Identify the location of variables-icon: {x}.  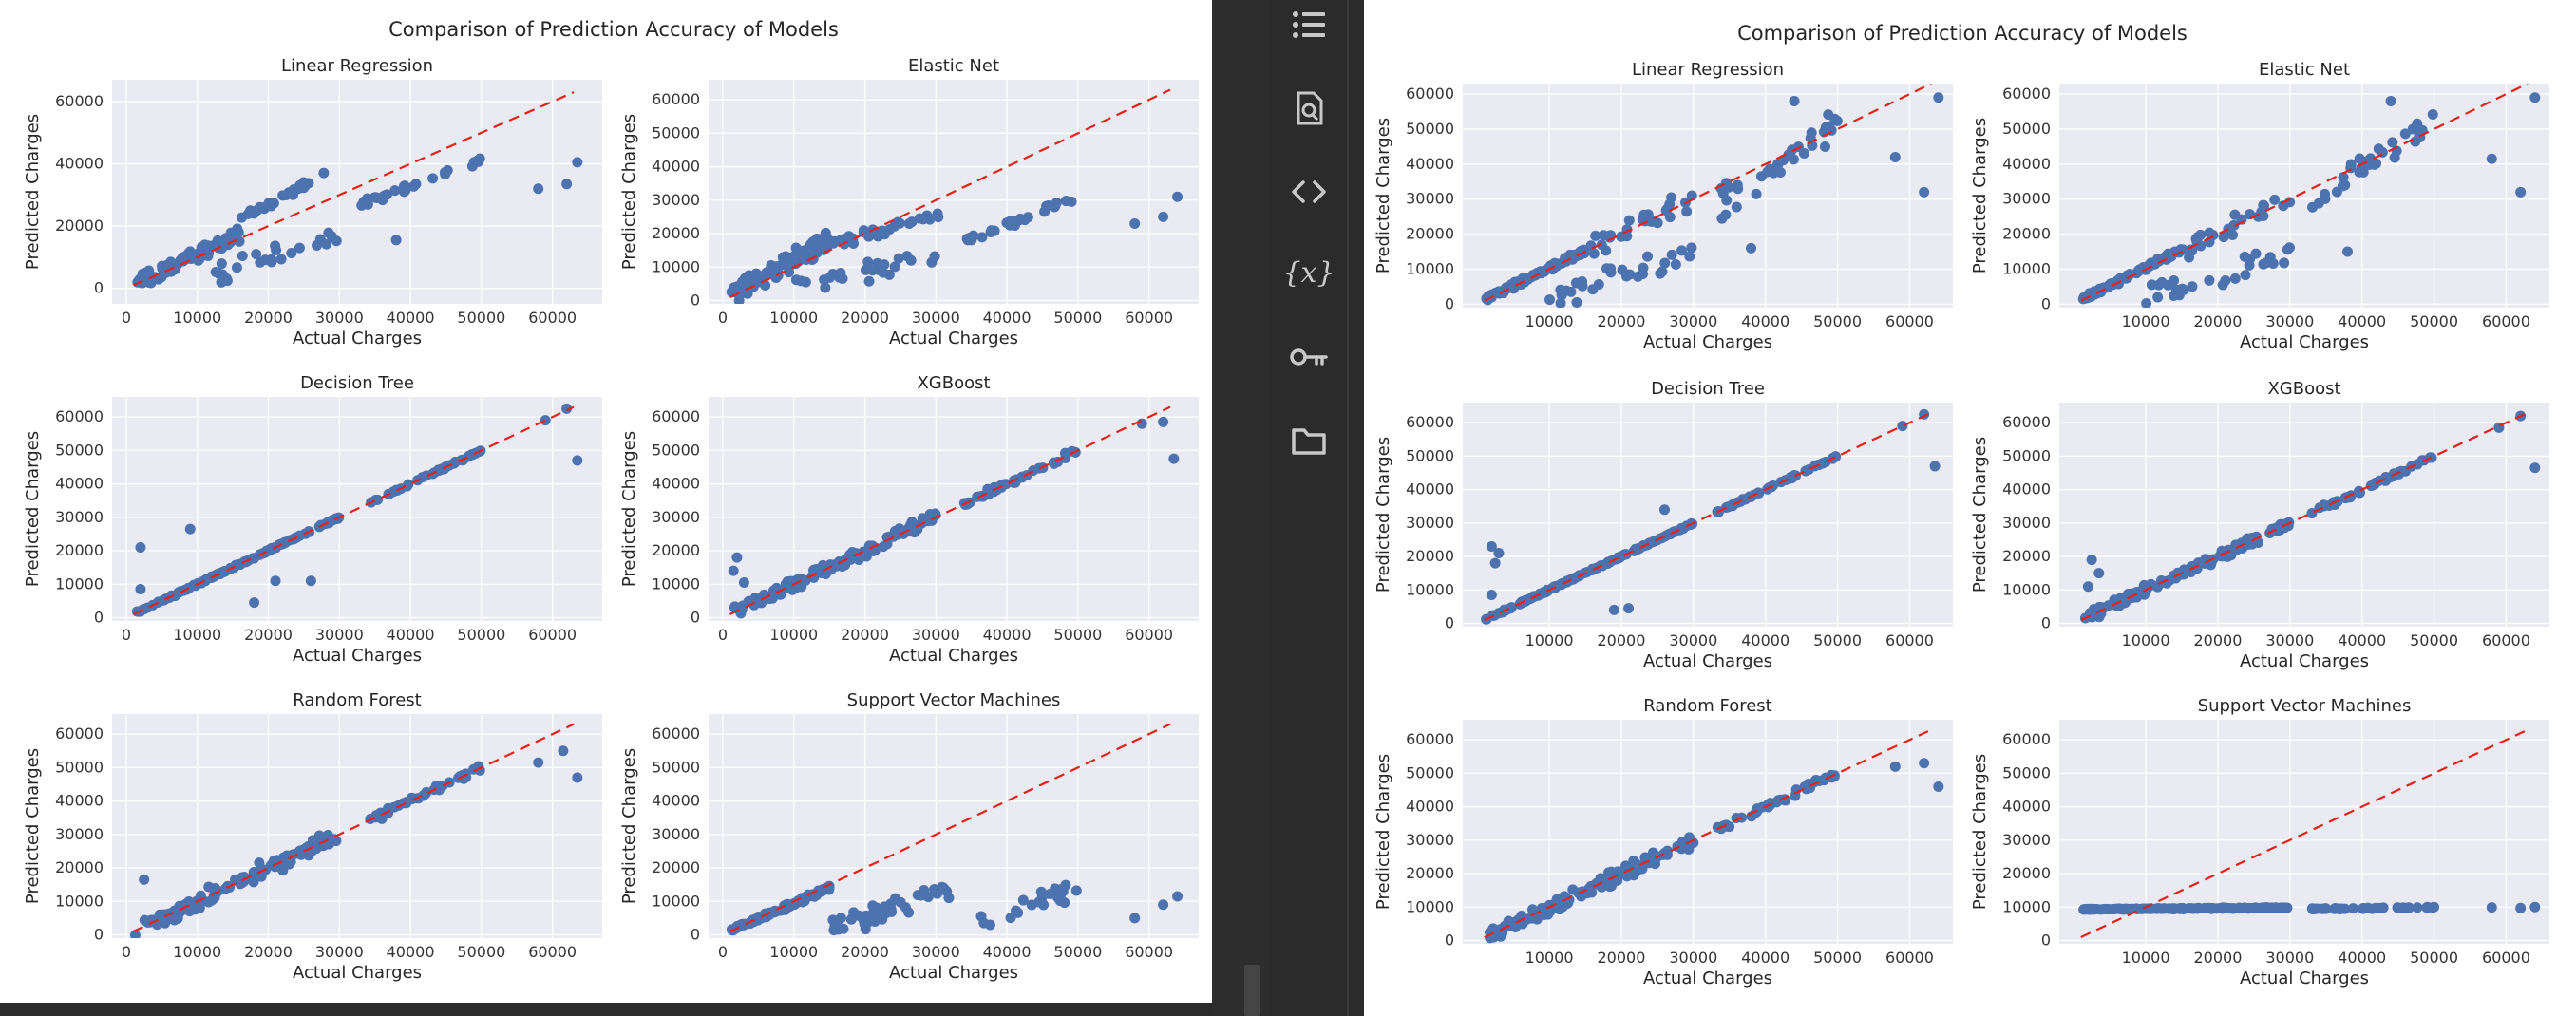
(1308, 273).